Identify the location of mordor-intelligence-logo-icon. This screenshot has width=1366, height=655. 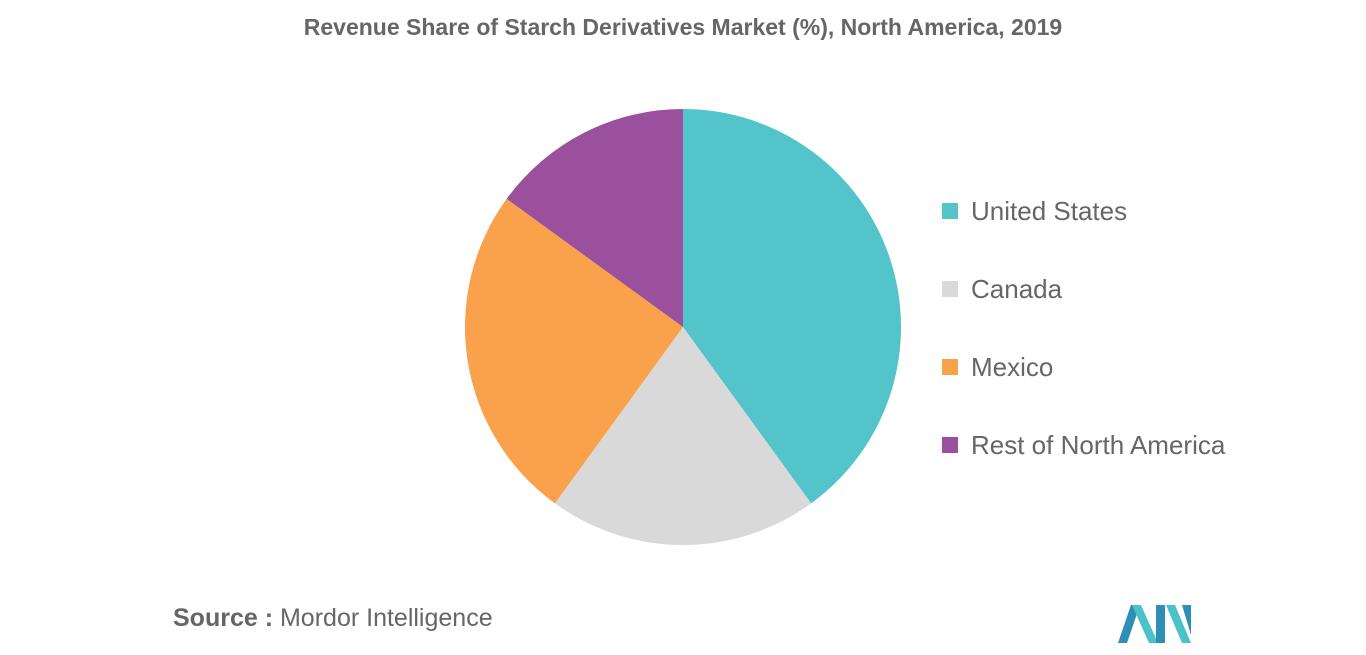
(1154, 624).